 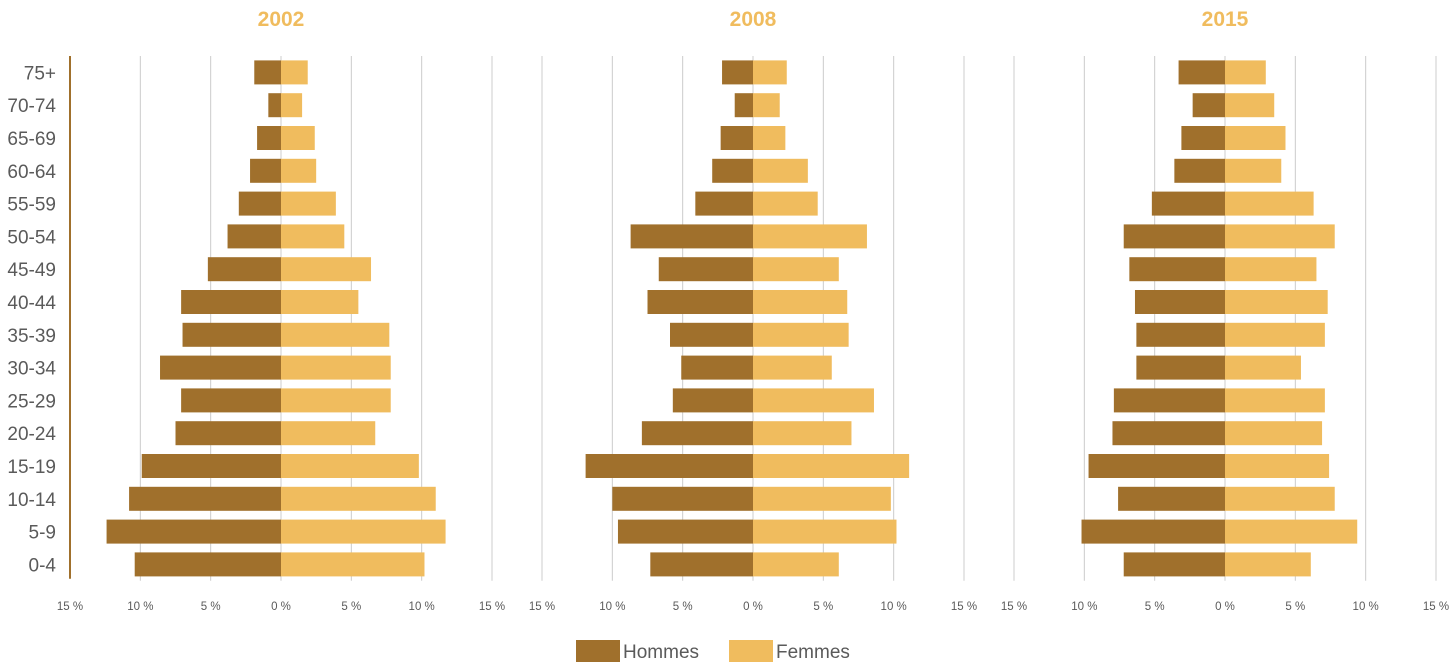 What do you see at coordinates (31, 500) in the screenshot?
I see `age-label: 10-14` at bounding box center [31, 500].